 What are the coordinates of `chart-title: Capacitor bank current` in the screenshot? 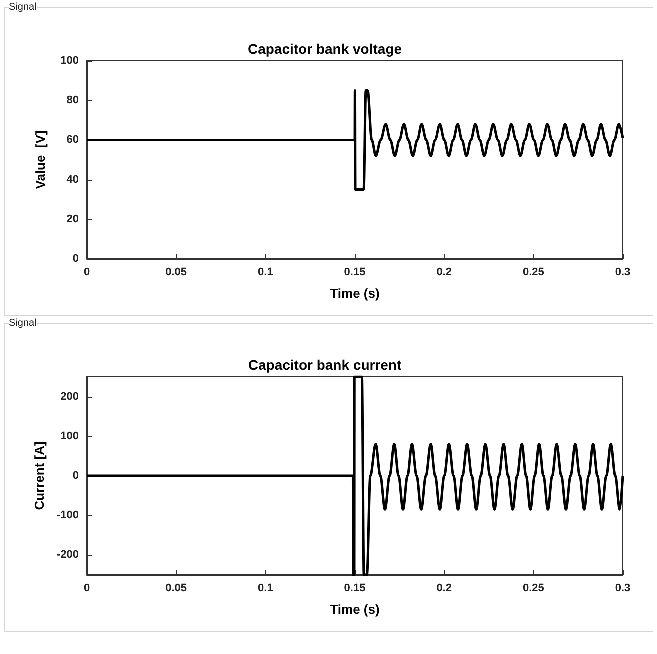 It's located at (325, 365).